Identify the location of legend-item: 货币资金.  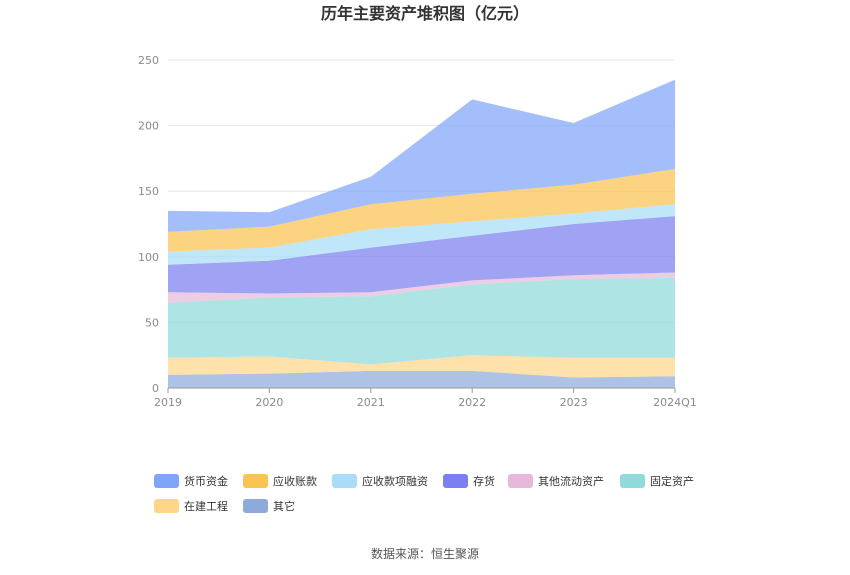
(191, 481).